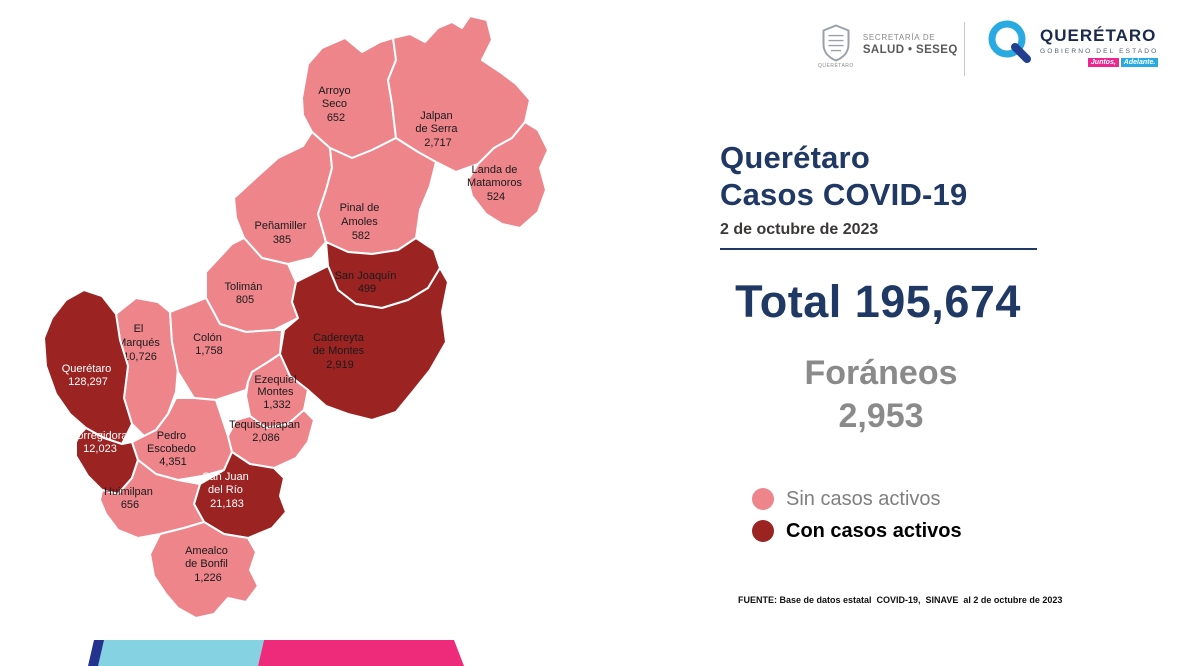  I want to click on label-line: Arroyo, so click(334, 91).